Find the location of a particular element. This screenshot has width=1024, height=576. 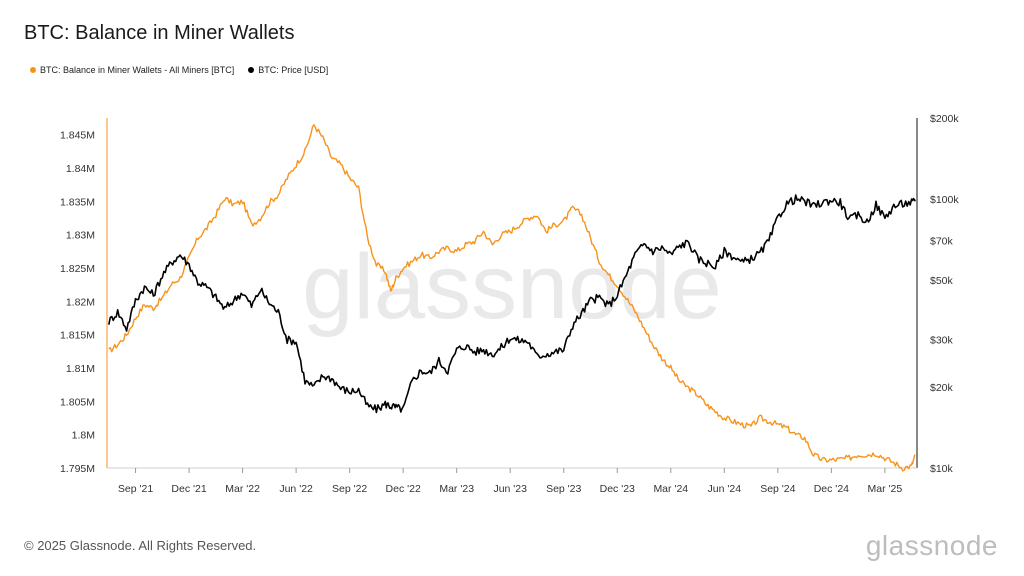

x-tick-label: Sep '22 is located at coordinates (349, 489).